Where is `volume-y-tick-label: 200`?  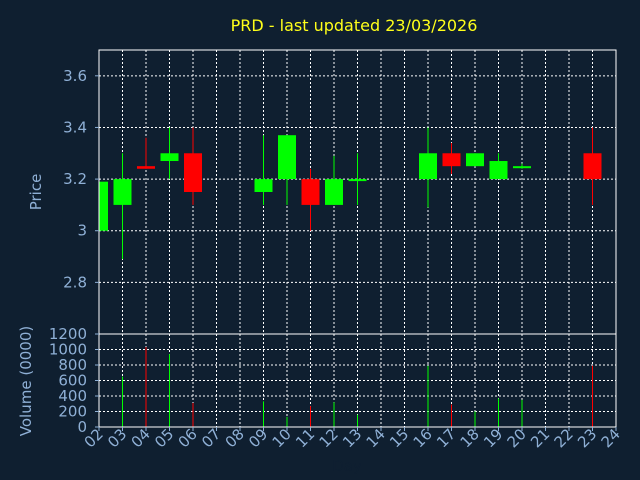
volume-y-tick-label: 200 is located at coordinates (72, 412).